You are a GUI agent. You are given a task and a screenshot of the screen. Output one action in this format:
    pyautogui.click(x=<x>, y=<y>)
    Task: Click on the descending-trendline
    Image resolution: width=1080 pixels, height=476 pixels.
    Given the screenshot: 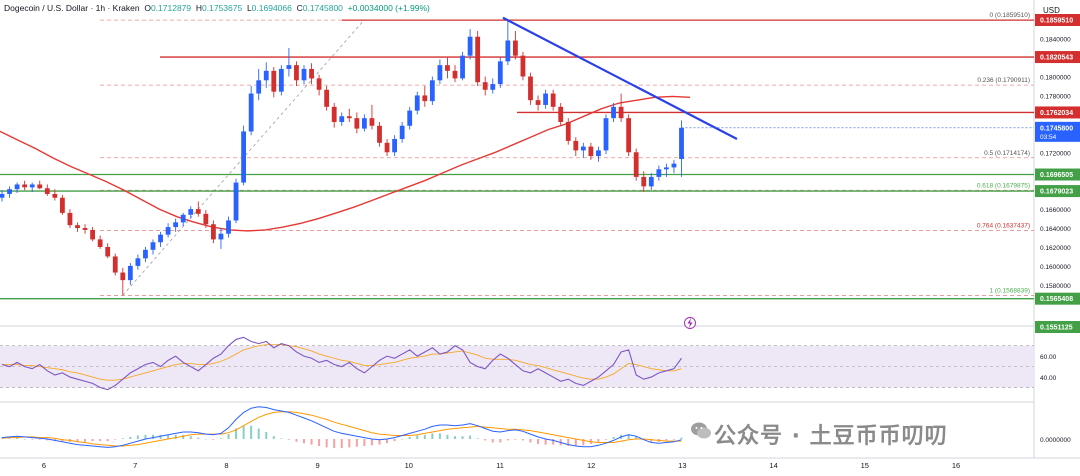 What is the action you would take?
    pyautogui.click(x=620, y=78)
    